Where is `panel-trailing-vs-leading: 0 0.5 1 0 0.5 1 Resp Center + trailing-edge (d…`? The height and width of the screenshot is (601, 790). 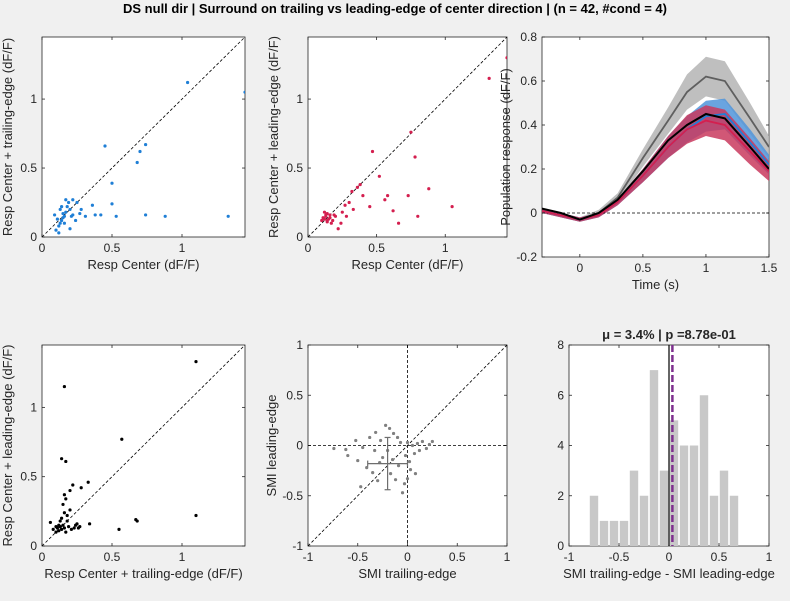
panel-trailing-vs-leading: 0 0.5 1 0 0.5 1 Resp Center + trailing-edge (d… is located at coordinates (123, 463).